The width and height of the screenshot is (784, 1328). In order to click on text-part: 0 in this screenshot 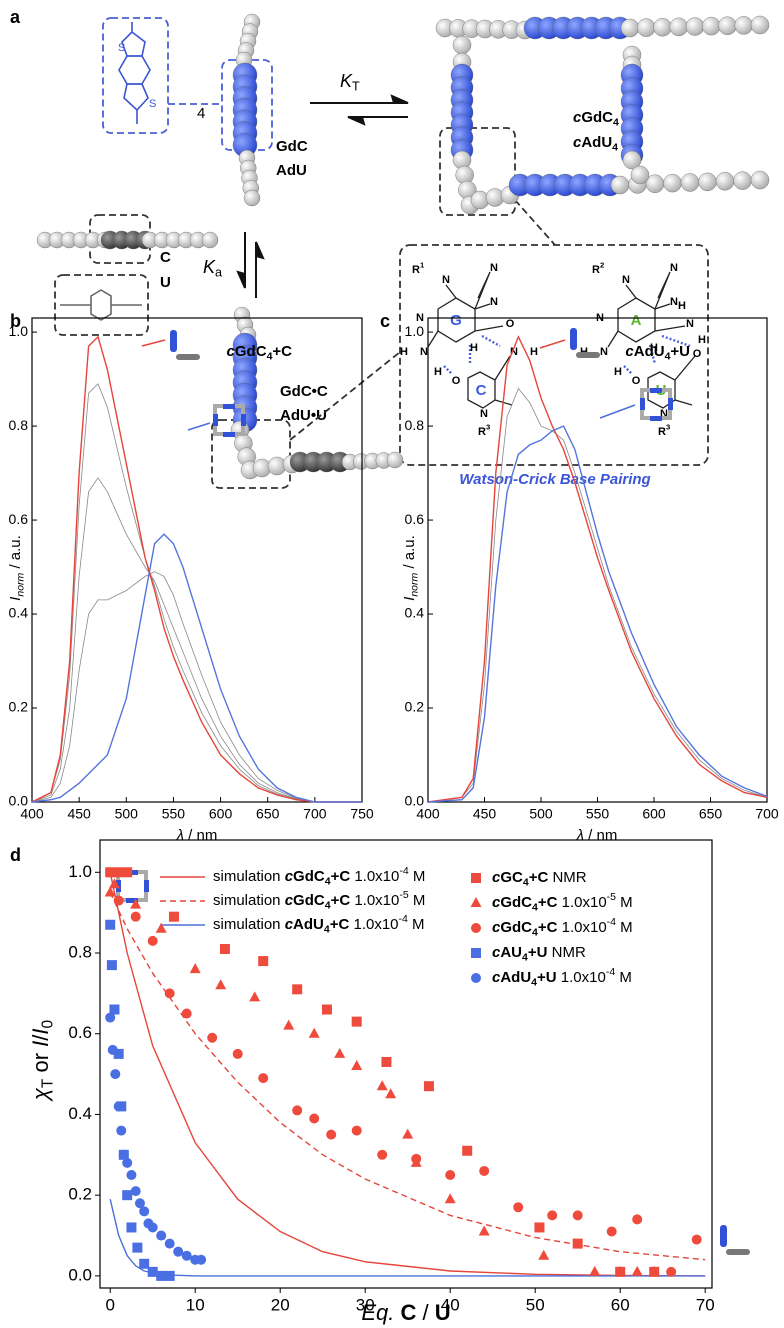, I will do `click(48, 1024)`.